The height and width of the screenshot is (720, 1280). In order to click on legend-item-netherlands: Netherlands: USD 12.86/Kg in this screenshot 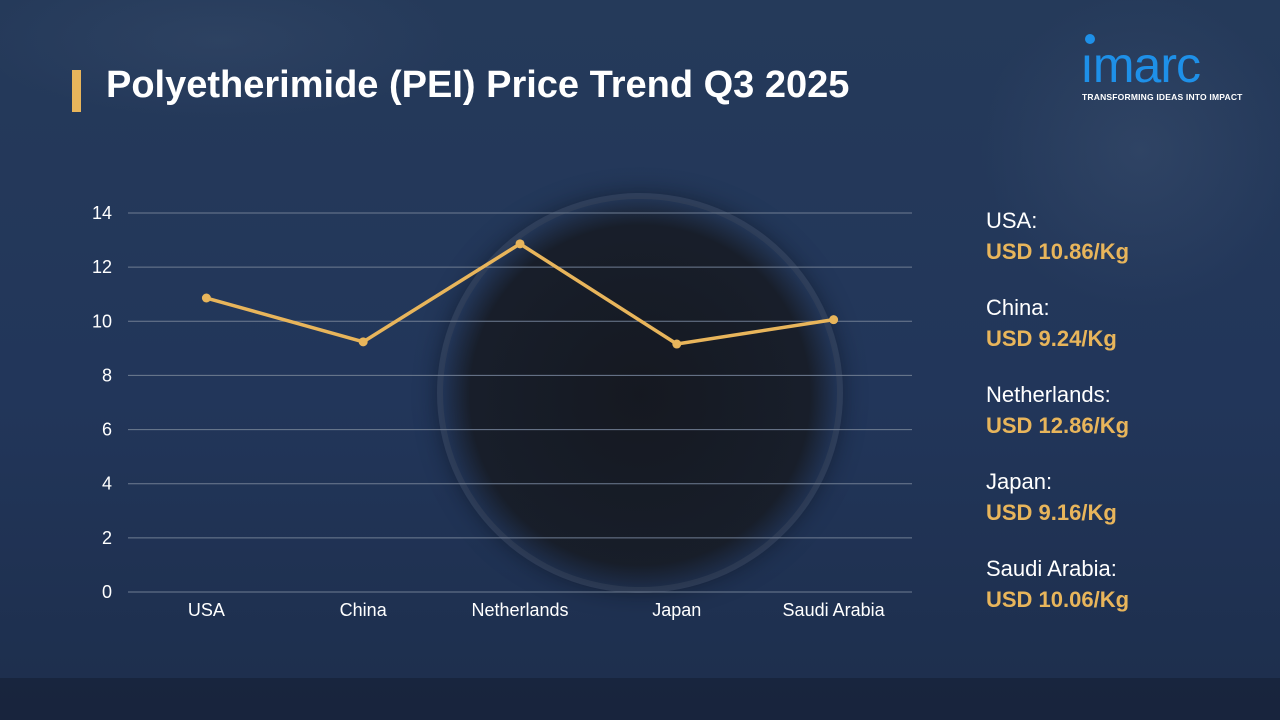, I will do `click(1057, 423)`.